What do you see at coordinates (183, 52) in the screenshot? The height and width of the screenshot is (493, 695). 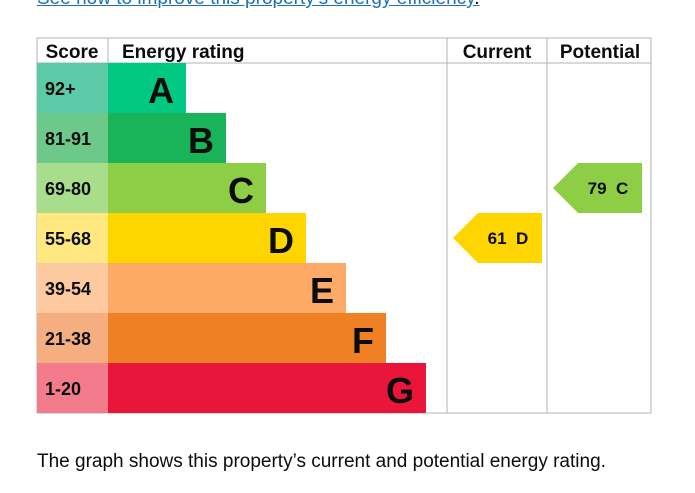 I see `header-energy-rating: Energy rating` at bounding box center [183, 52].